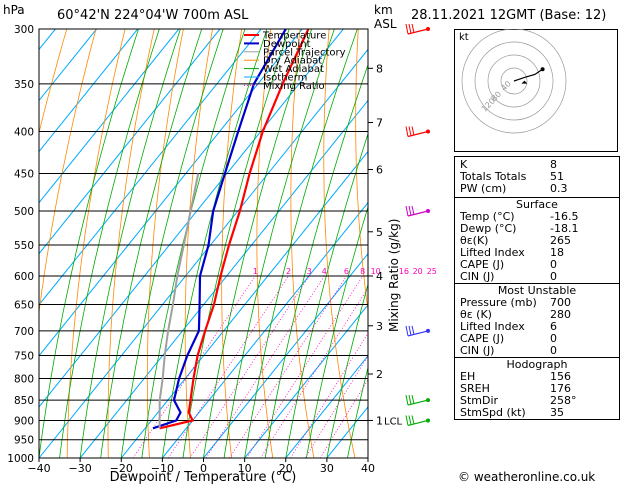  What do you see at coordinates (24, 174) in the screenshot?
I see `pressure-tick-label: 450` at bounding box center [24, 174].